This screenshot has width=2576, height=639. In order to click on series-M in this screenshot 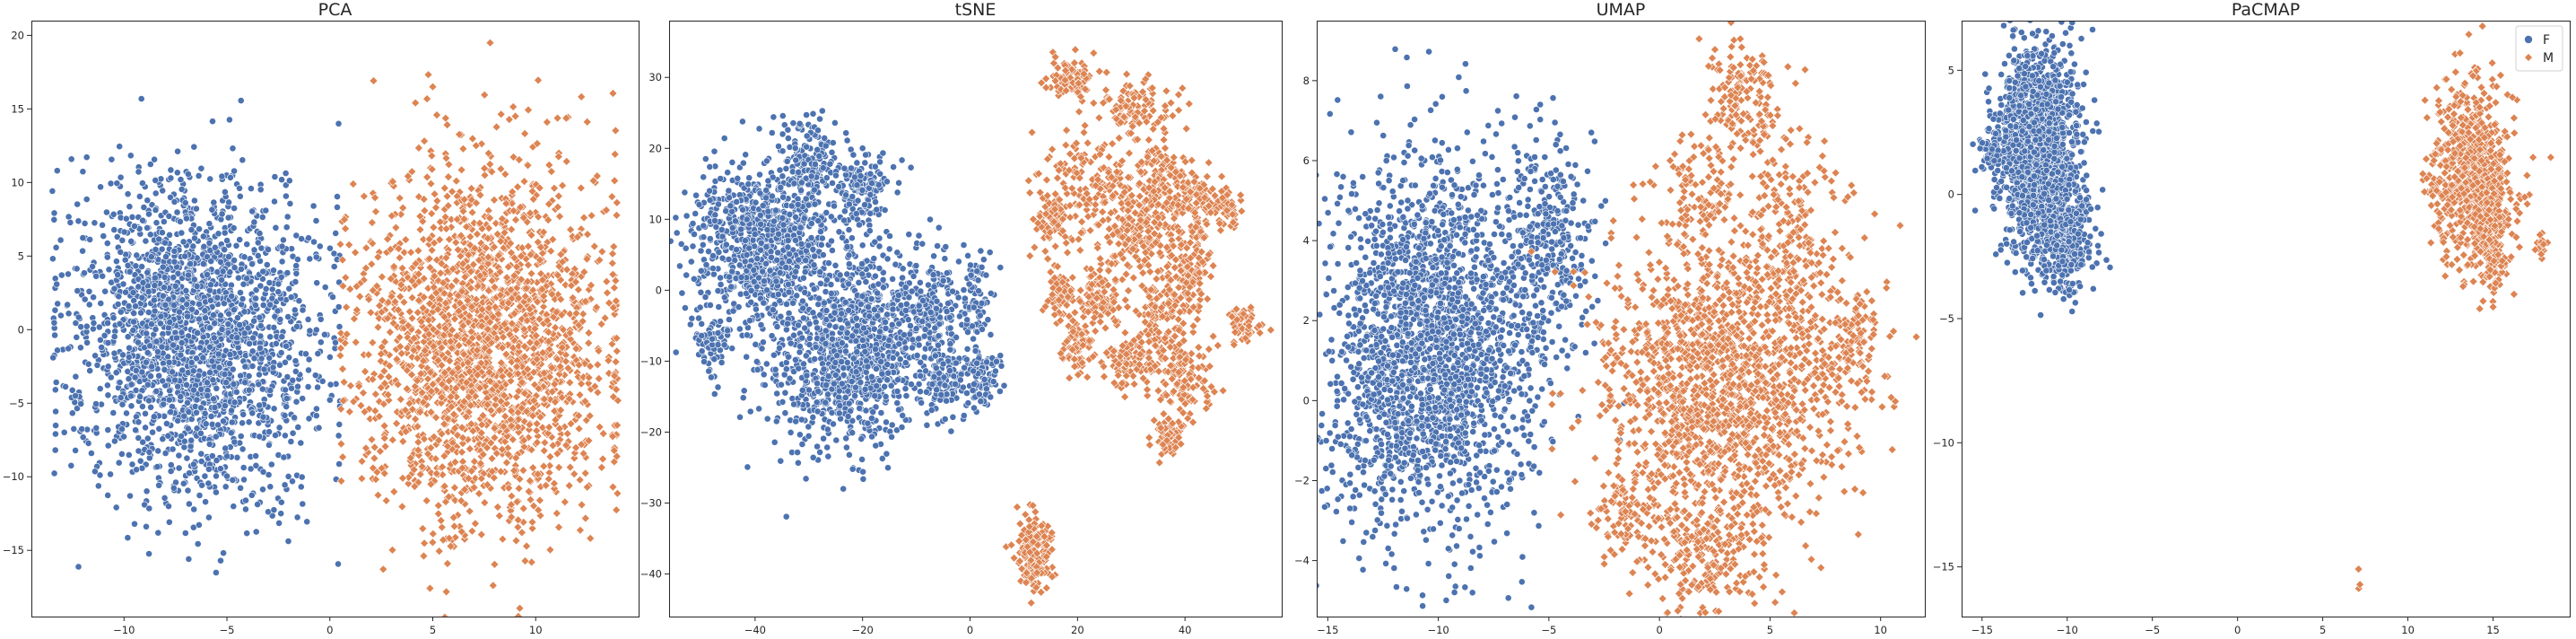, I will do `click(478, 328)`.